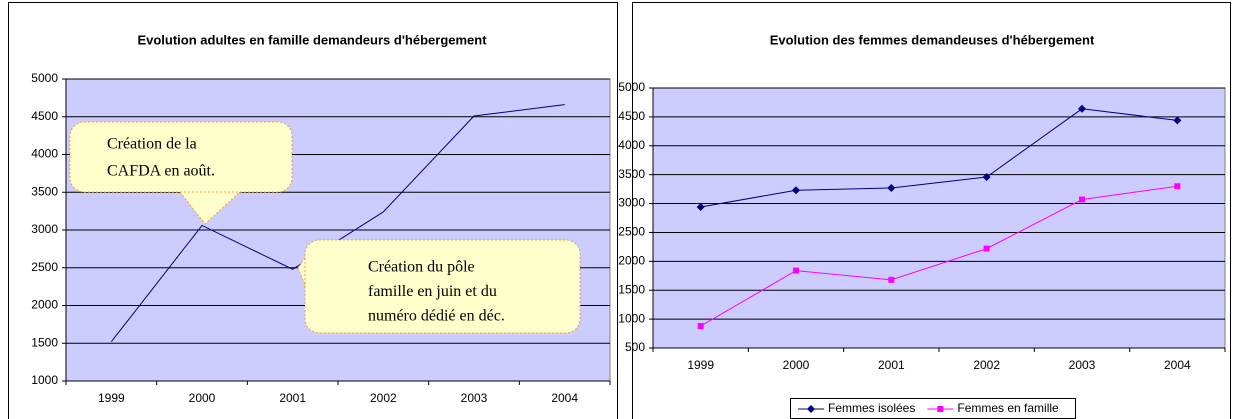 The image size is (1236, 419). What do you see at coordinates (432, 291) in the screenshot?
I see `annotation: famille en juin et du` at bounding box center [432, 291].